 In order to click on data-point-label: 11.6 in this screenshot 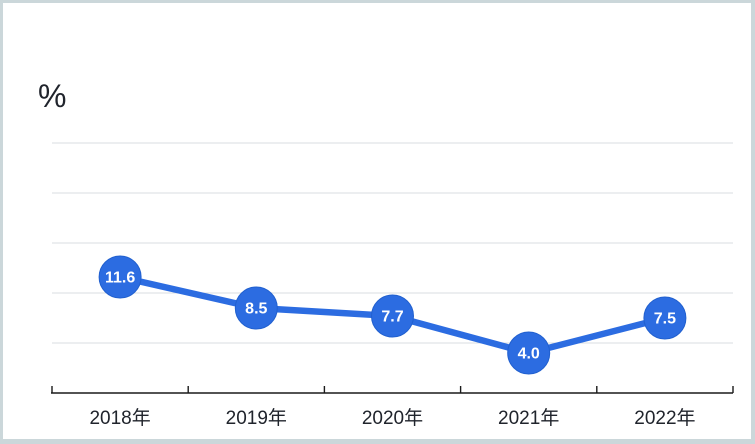, I will do `click(120, 278)`.